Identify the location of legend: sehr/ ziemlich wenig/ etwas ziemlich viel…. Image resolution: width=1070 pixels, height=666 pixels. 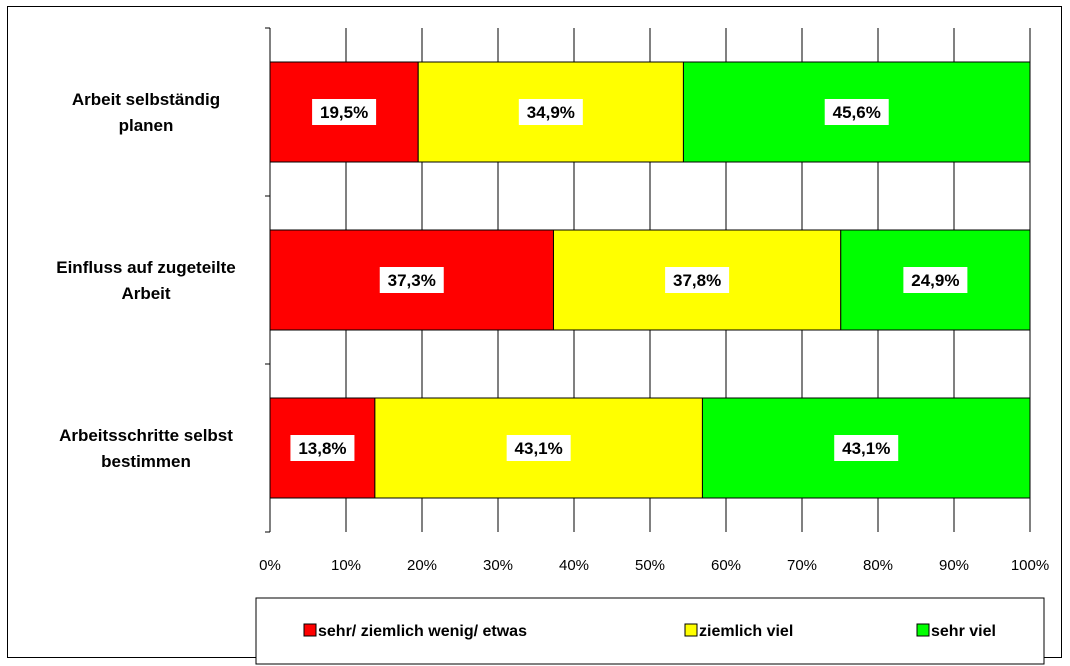
(650, 631).